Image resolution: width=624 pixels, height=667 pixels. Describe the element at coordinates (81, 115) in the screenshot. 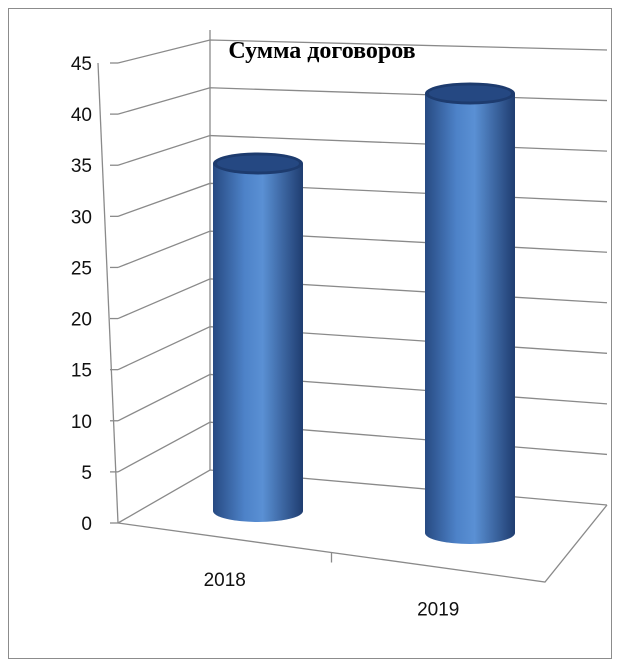

I see `y-tick-label: 40` at that location.